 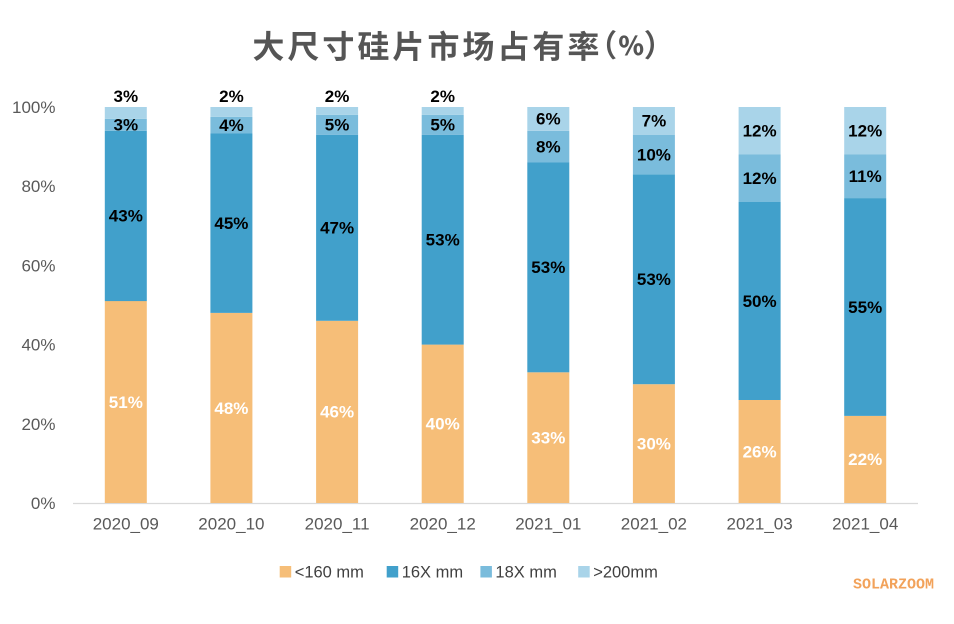 What do you see at coordinates (43, 503) in the screenshot?
I see `svg-text: 0%` at bounding box center [43, 503].